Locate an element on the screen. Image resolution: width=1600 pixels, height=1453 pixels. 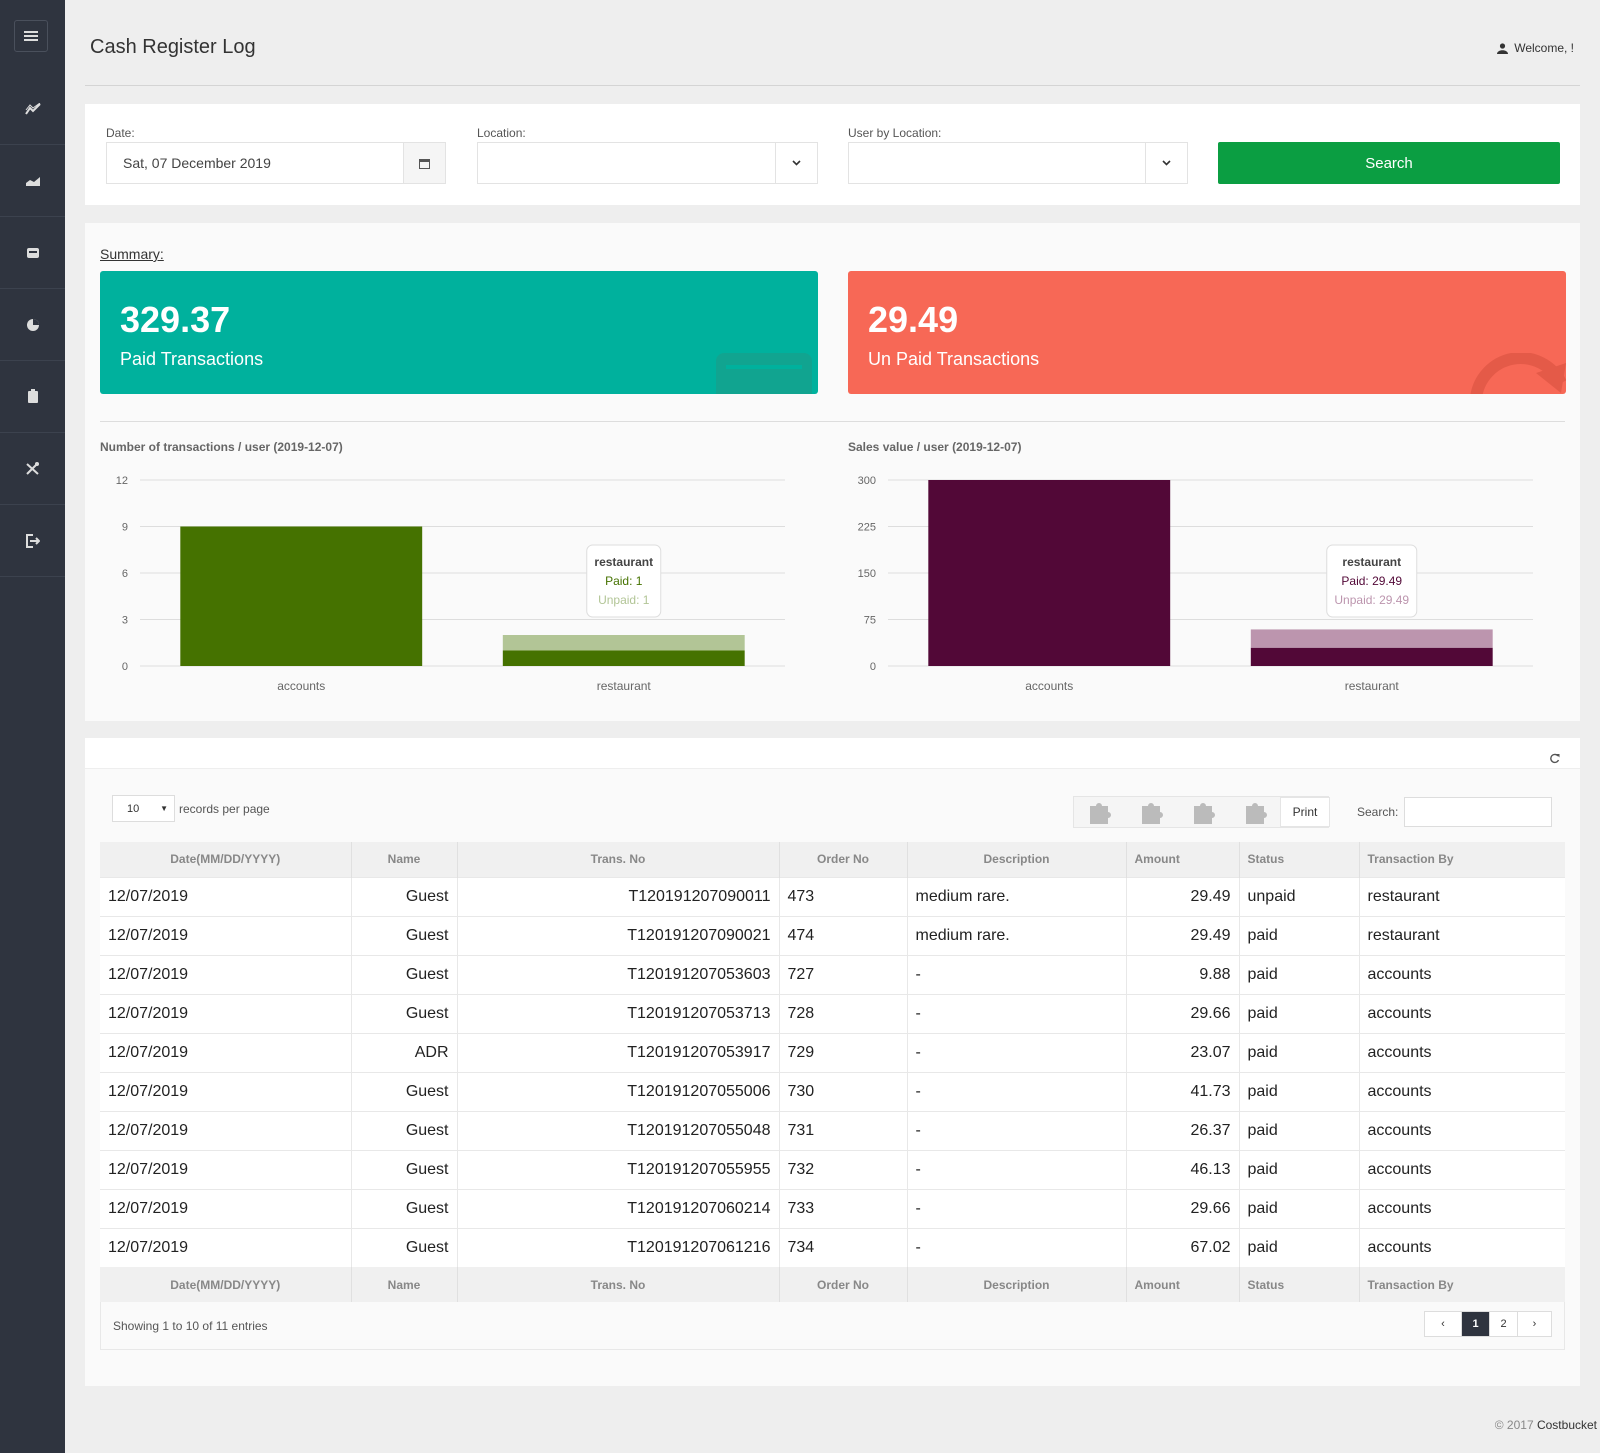
tooltip-paid: Paid: 1 is located at coordinates (624, 581).